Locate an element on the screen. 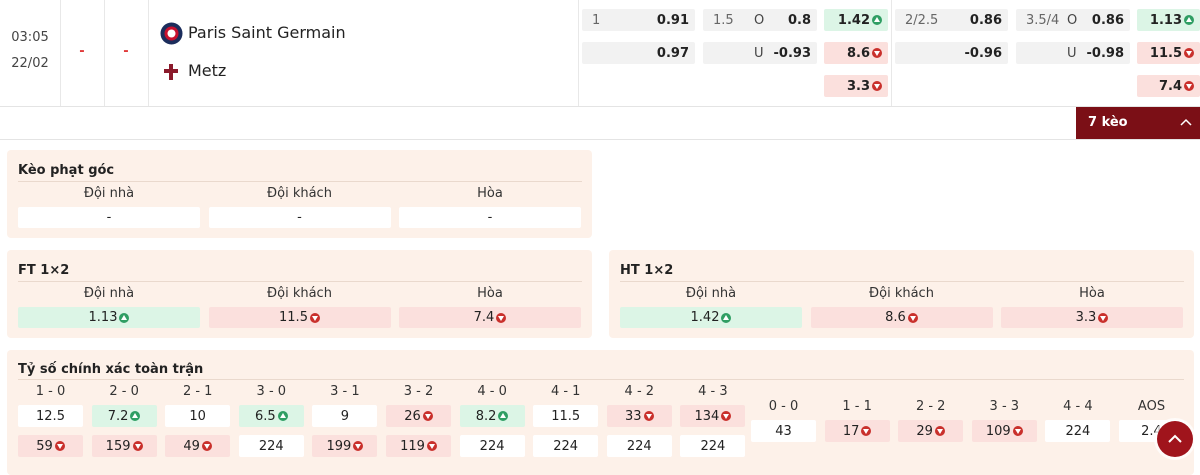  odds-cell: 1.13 is located at coordinates (109, 317).